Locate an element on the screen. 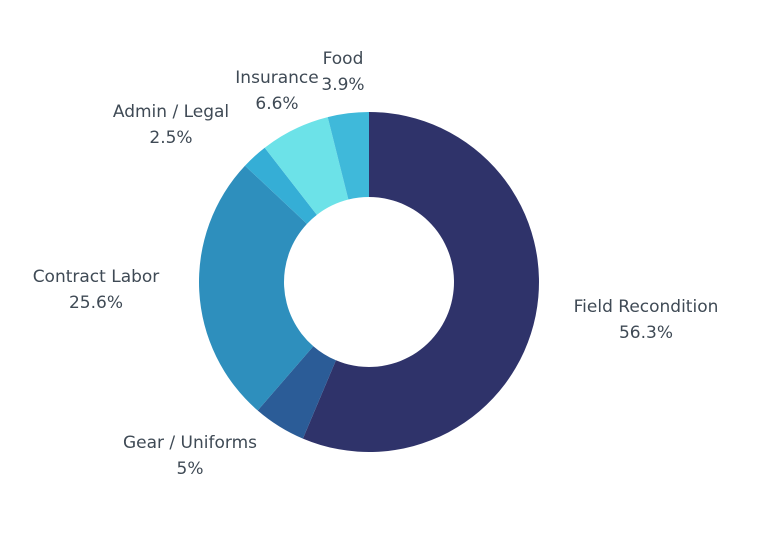 This screenshot has width=768, height=547. slice-label-field-recondition: Field Recondition is located at coordinates (646, 307).